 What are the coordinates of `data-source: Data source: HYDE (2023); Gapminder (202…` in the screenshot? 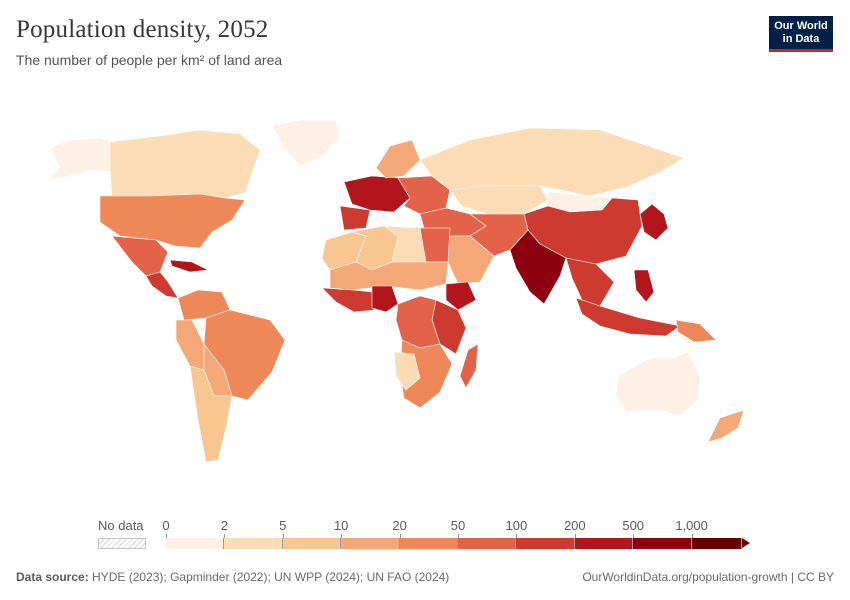 It's located at (232, 577).